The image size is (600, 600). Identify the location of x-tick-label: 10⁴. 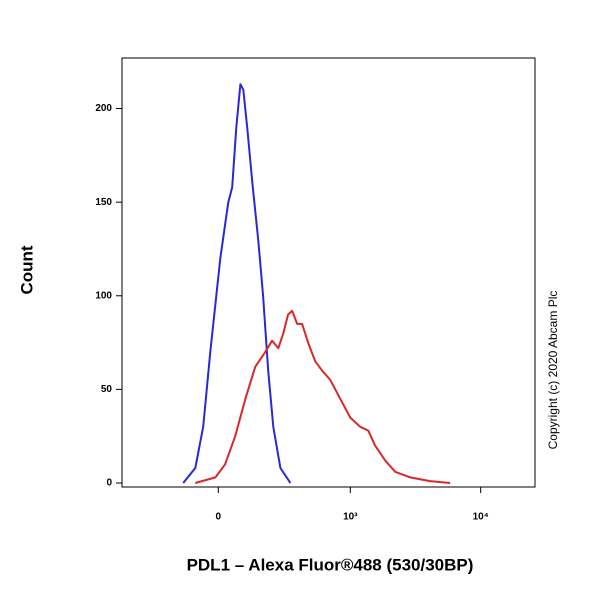
(481, 517).